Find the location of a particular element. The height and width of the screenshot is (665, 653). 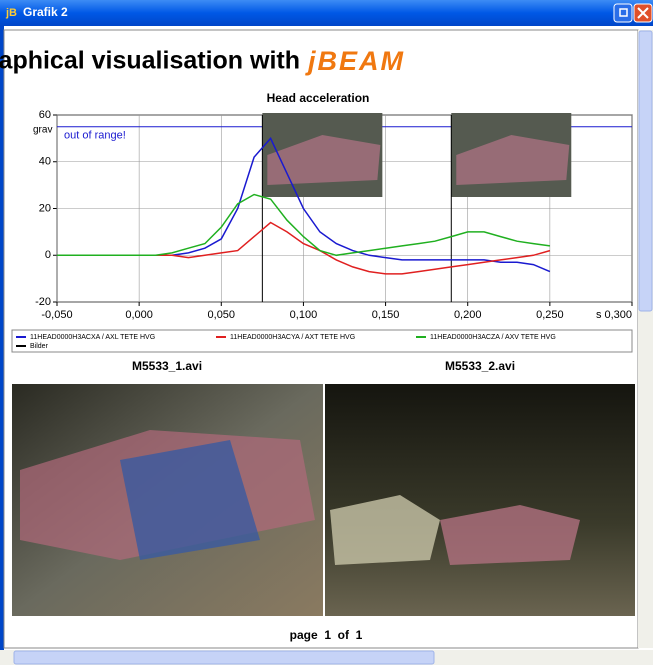

y-tick-label: 0 is located at coordinates (48, 255).